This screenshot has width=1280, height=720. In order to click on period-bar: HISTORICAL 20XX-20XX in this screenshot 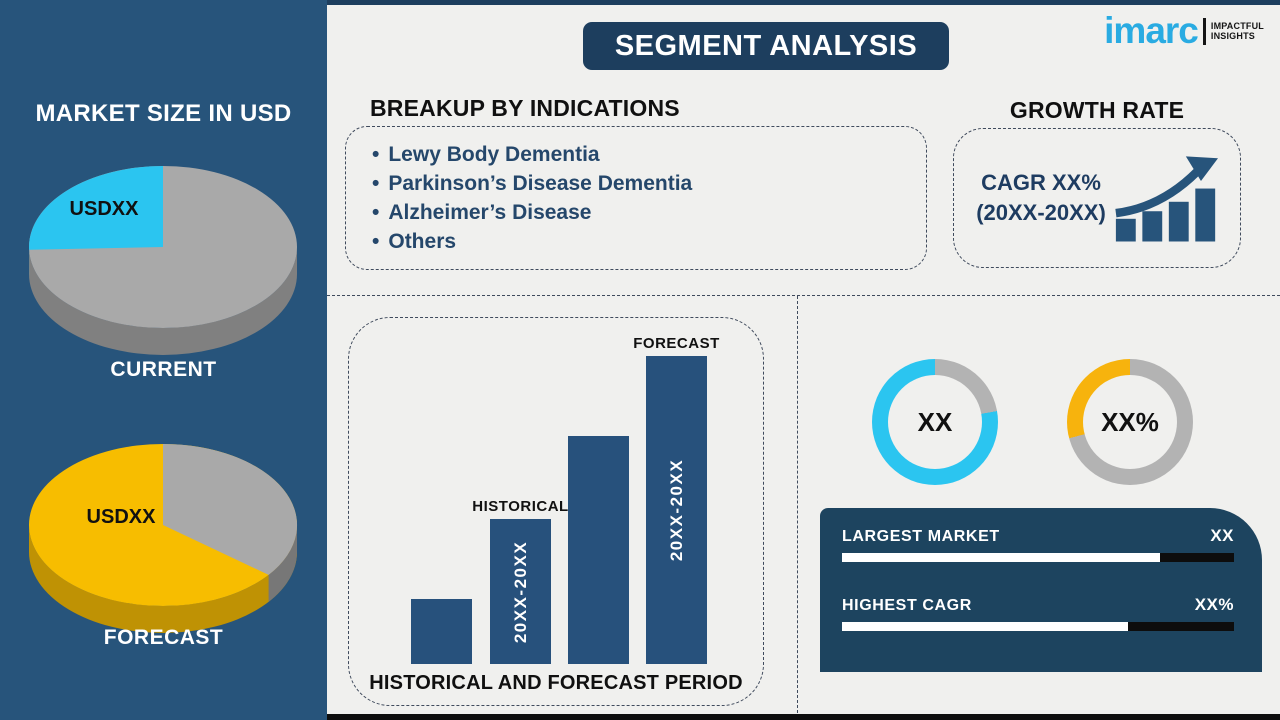, I will do `click(520, 581)`.